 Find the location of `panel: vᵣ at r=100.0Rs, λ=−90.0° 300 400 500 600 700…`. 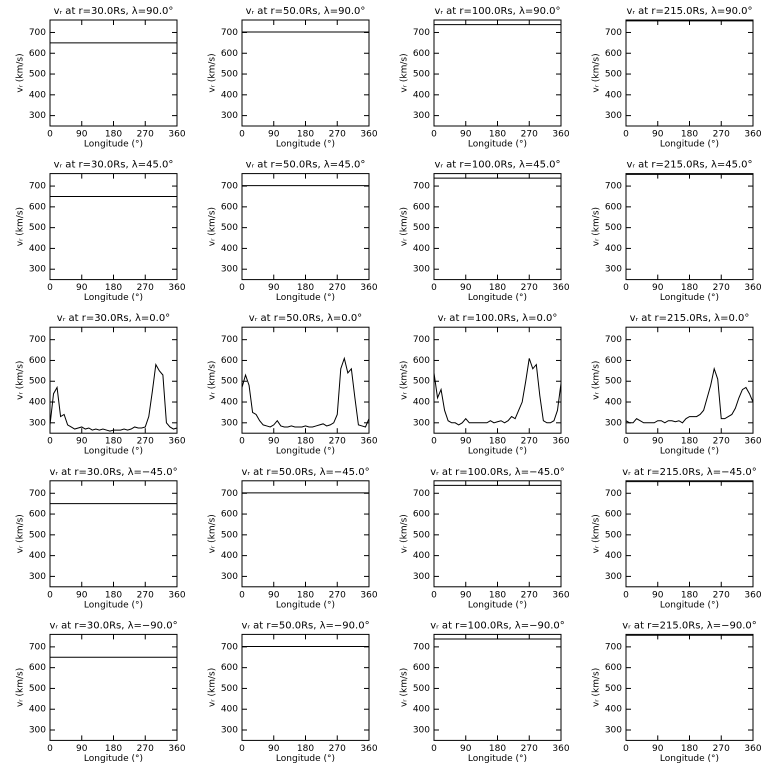

panel: vᵣ at r=100.0Rs, λ=−90.0° 300 400 500 600 700… is located at coordinates (485, 692).